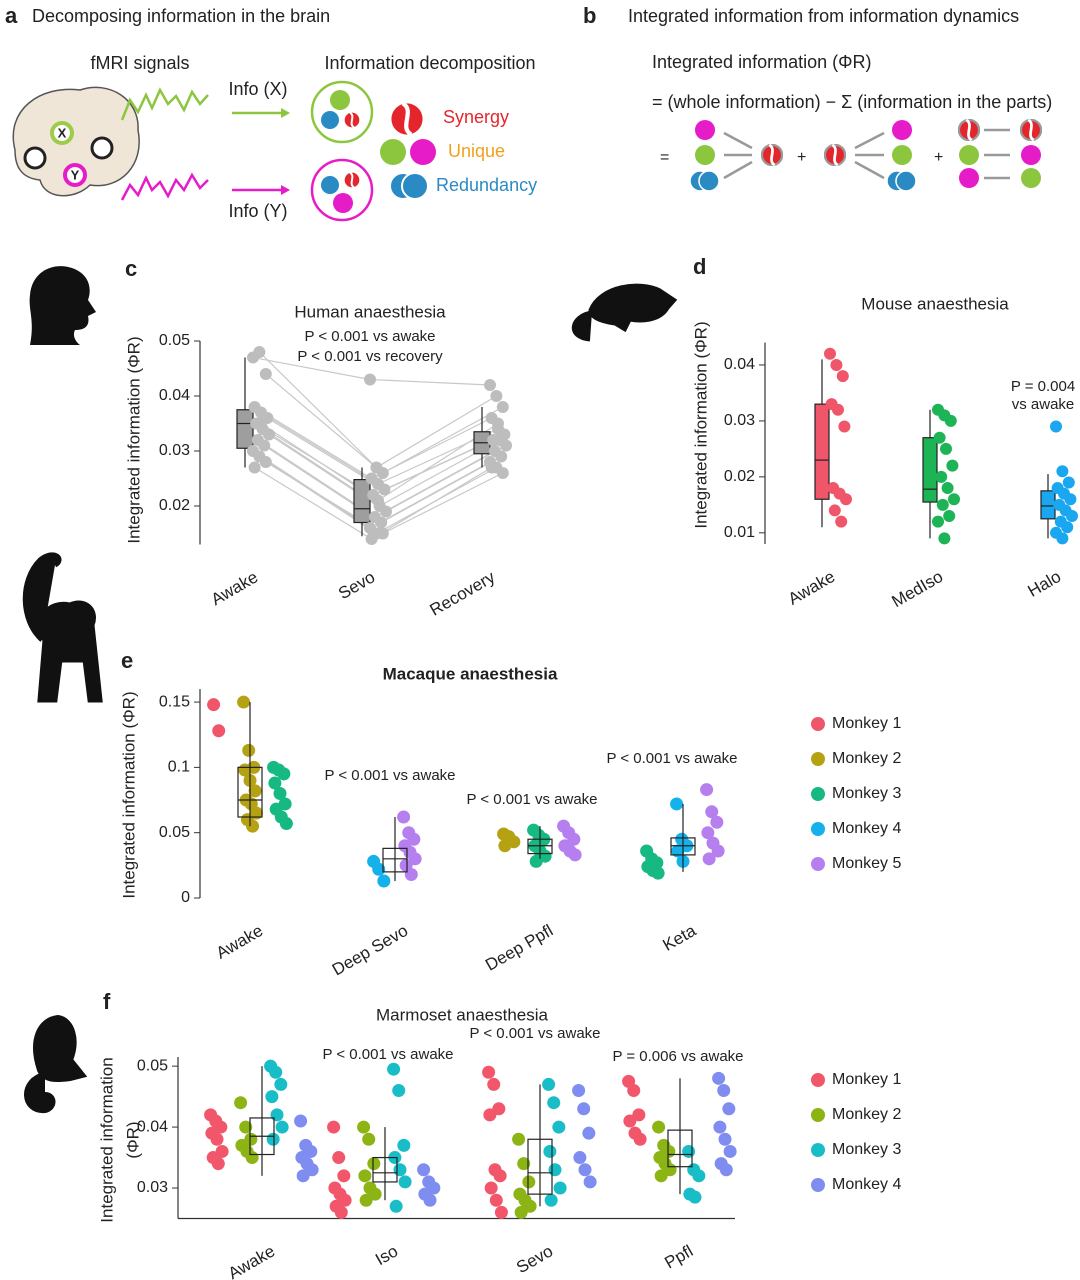  I want to click on operator: =, so click(664, 157).